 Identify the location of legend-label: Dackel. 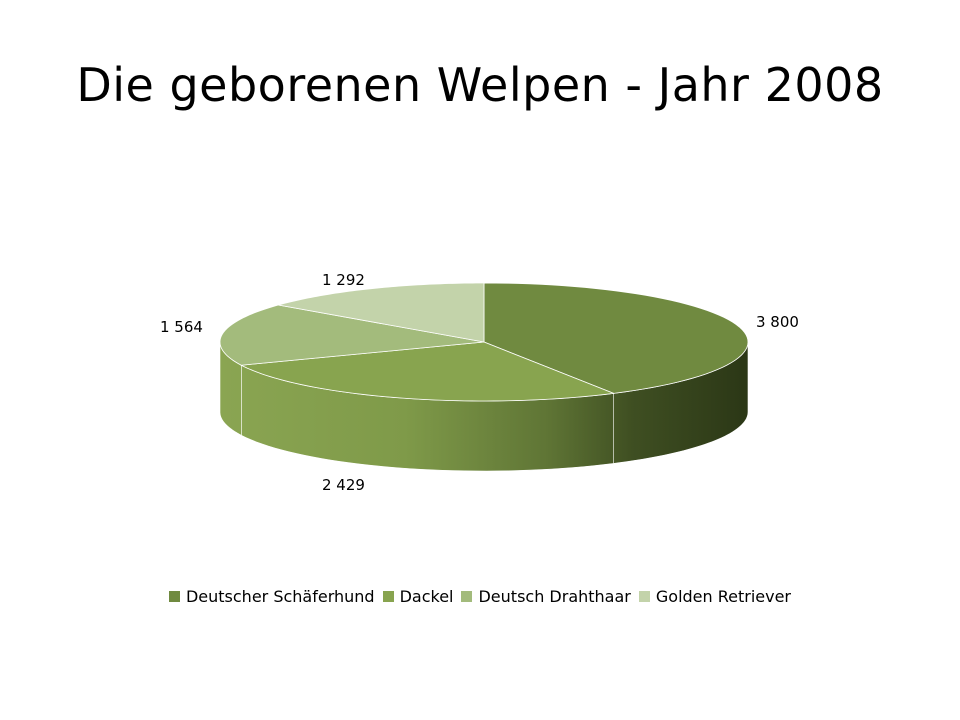
(426, 596).